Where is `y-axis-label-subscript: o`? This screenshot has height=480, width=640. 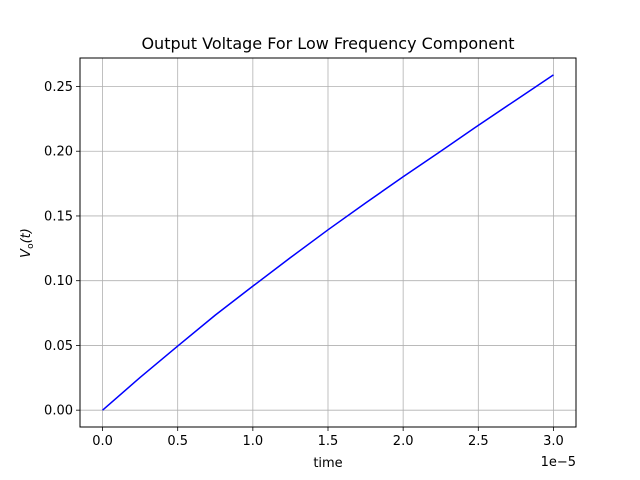 y-axis-label-subscript: o is located at coordinates (31, 246).